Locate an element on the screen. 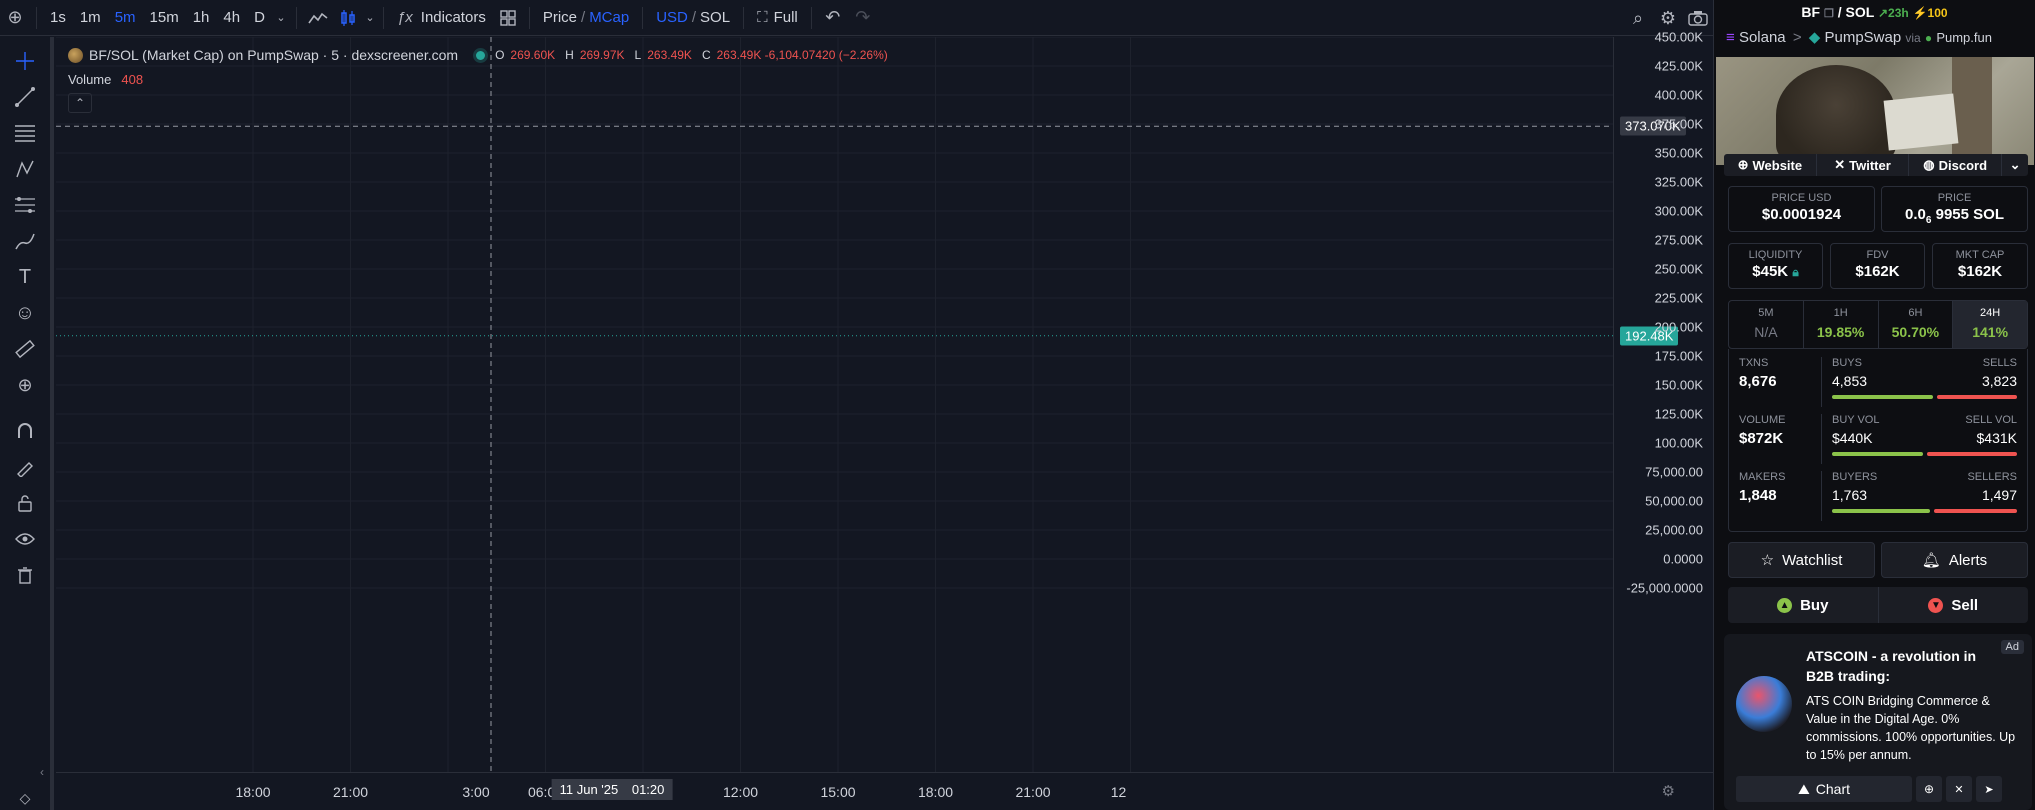 The width and height of the screenshot is (2035, 810). interval-1m: 1m is located at coordinates (90, 17).